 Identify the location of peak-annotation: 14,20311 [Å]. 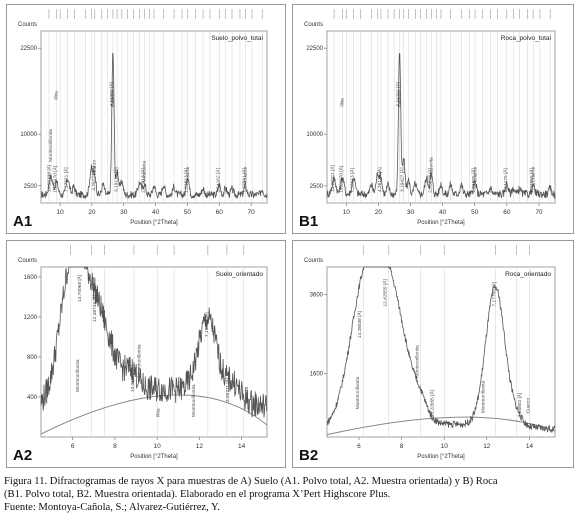
(332, 178).